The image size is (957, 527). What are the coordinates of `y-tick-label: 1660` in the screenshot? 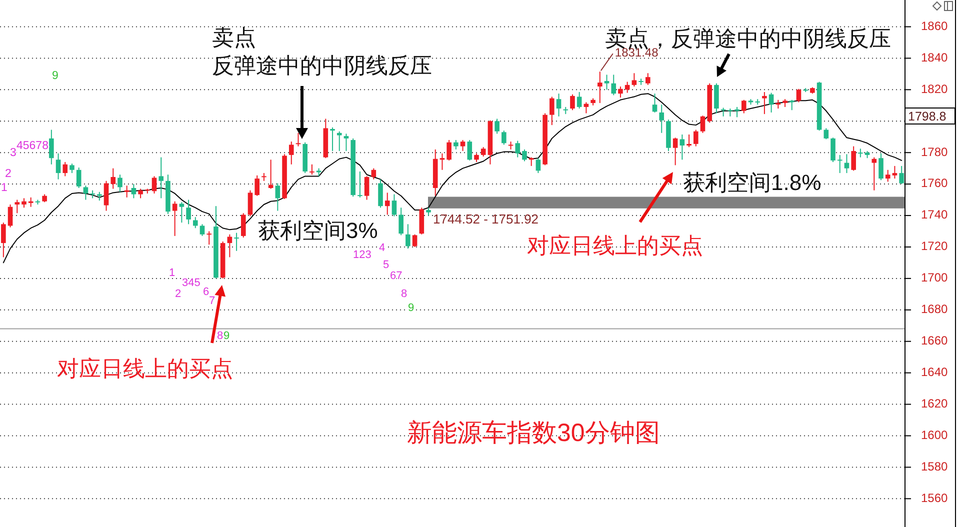 It's located at (934, 341).